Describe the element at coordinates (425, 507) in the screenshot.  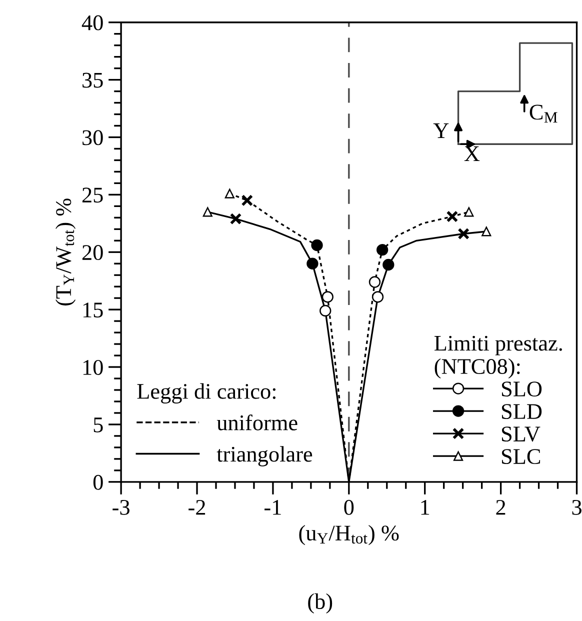
I see `x-tick-label: 1` at that location.